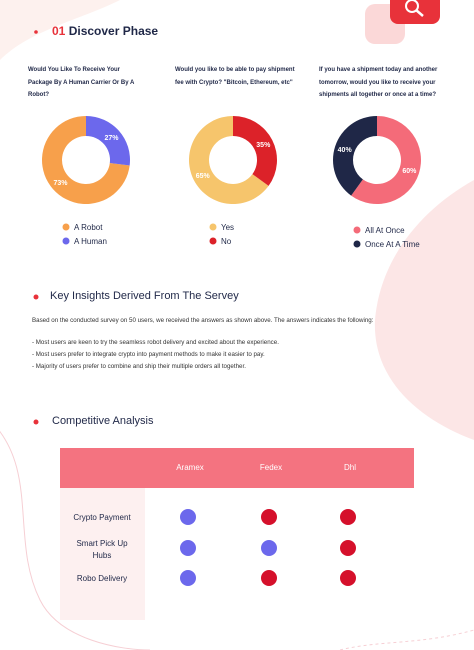 The width and height of the screenshot is (474, 650). I want to click on header-number: 01, so click(59, 31).